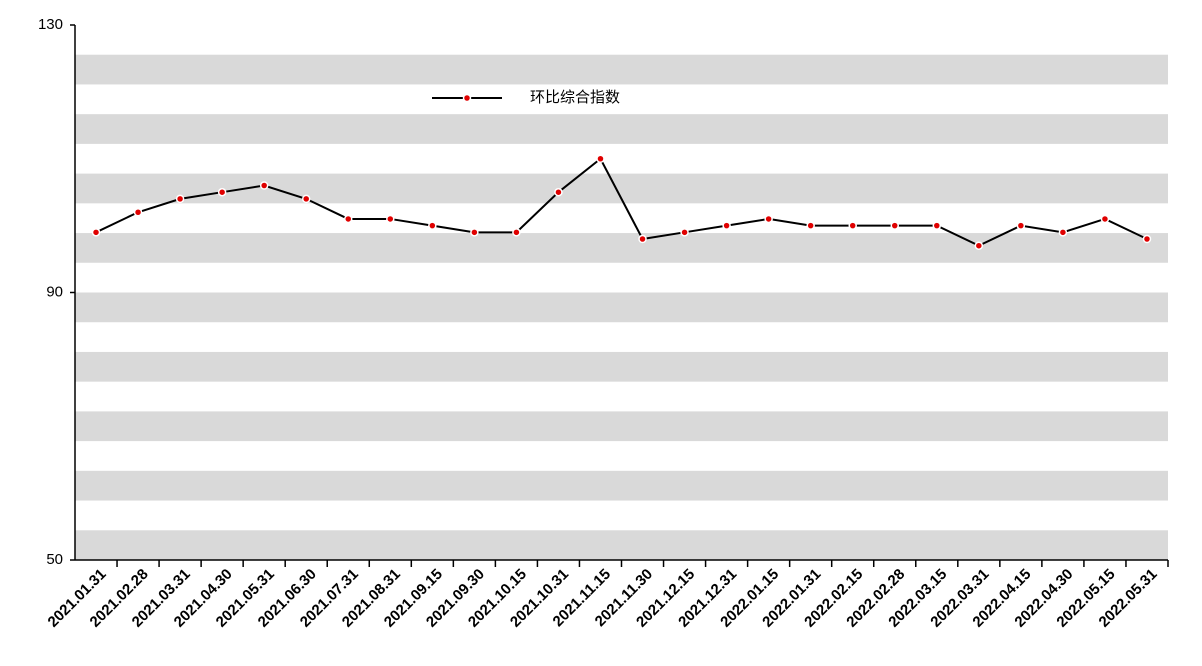  Describe the element at coordinates (467, 98) in the screenshot. I see `legend-marker` at that location.